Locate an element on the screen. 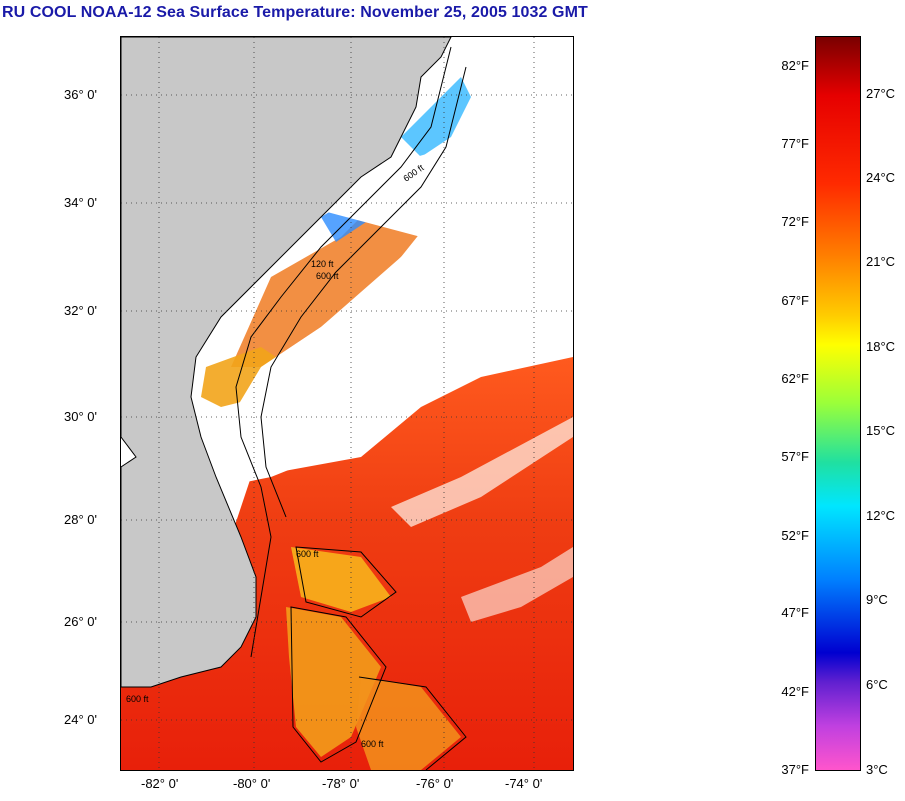 This screenshot has width=905, height=801. colorbar-c-label: 15°C is located at coordinates (881, 430).